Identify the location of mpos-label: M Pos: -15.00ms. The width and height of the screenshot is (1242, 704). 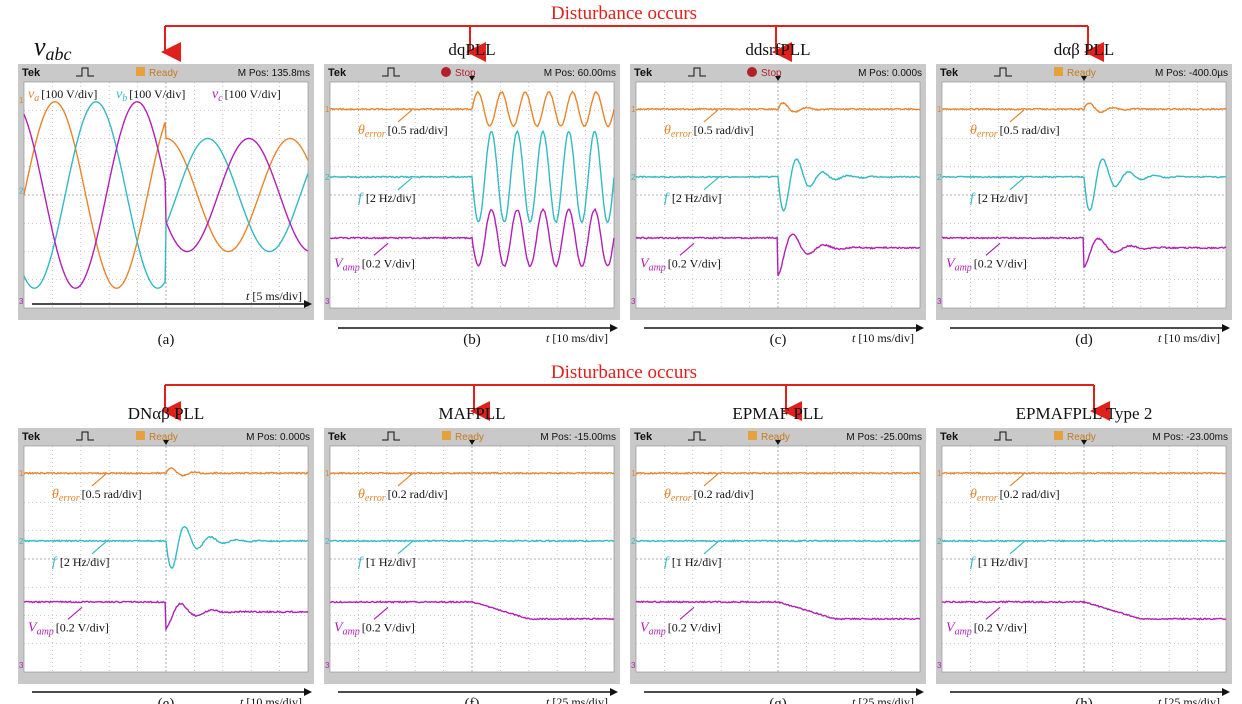
(578, 437).